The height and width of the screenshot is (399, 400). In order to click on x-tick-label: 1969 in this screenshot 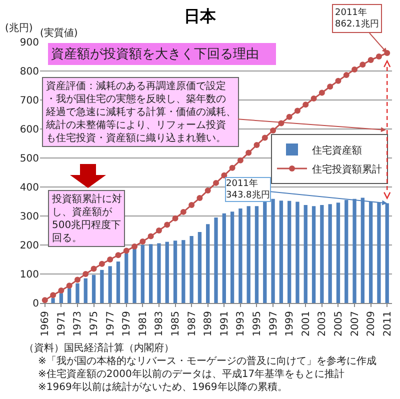, I will do `click(46, 323)`.